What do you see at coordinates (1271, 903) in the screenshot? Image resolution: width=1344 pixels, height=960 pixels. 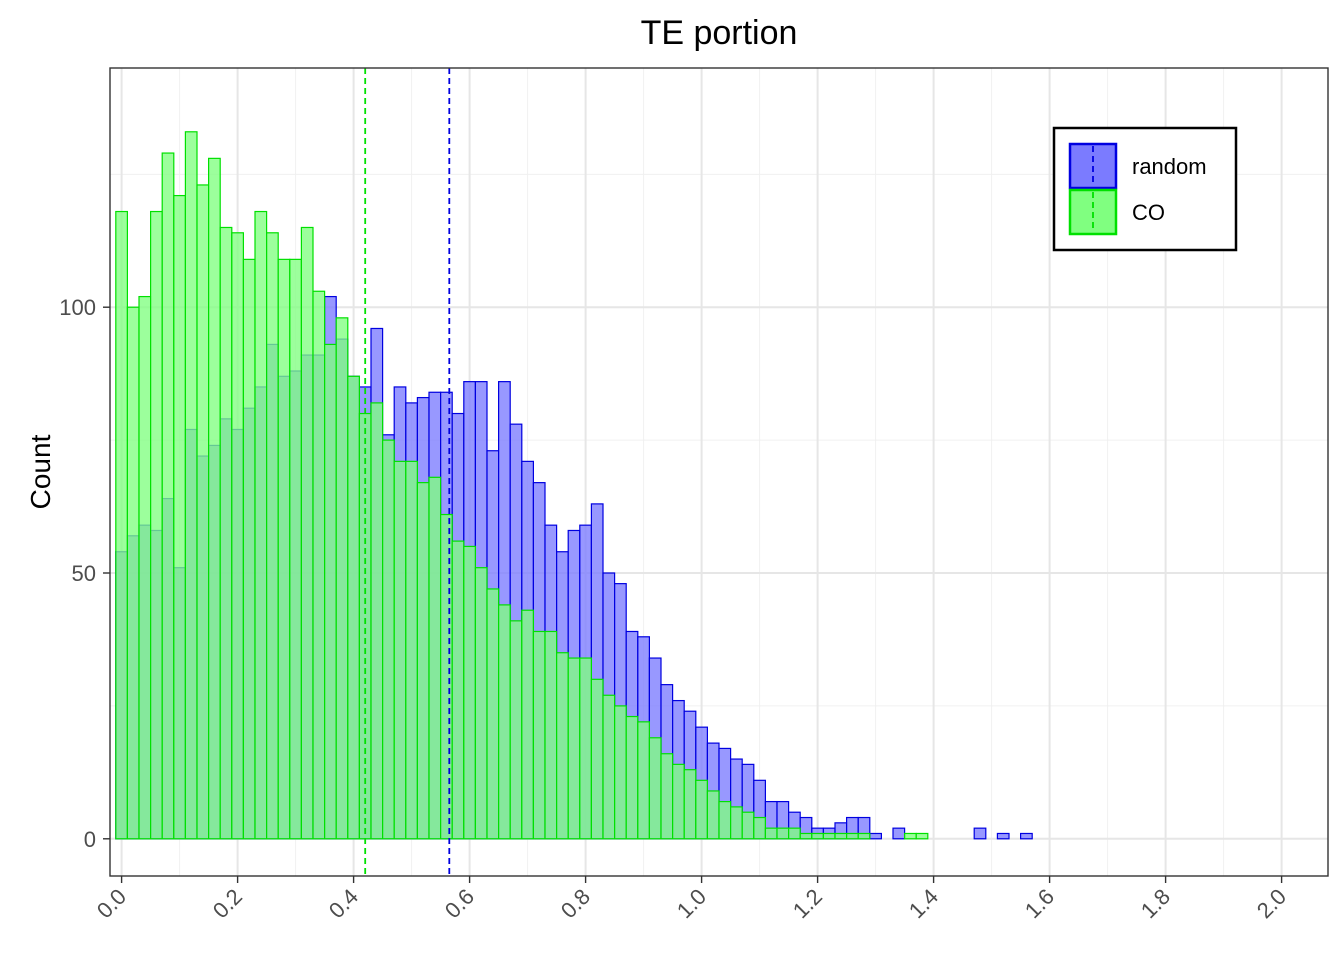 I see `x-tick-label: 2.0` at bounding box center [1271, 903].